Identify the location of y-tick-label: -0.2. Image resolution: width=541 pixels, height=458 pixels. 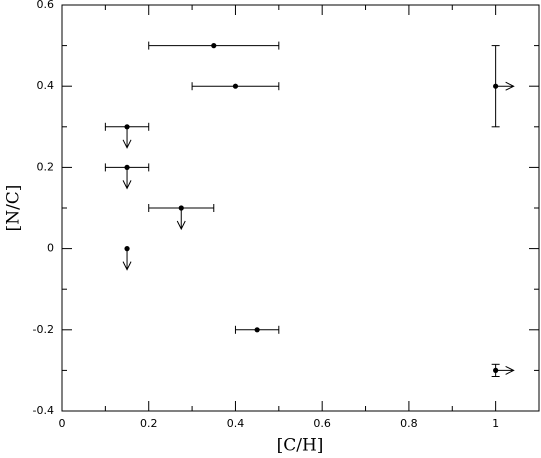
(43, 329).